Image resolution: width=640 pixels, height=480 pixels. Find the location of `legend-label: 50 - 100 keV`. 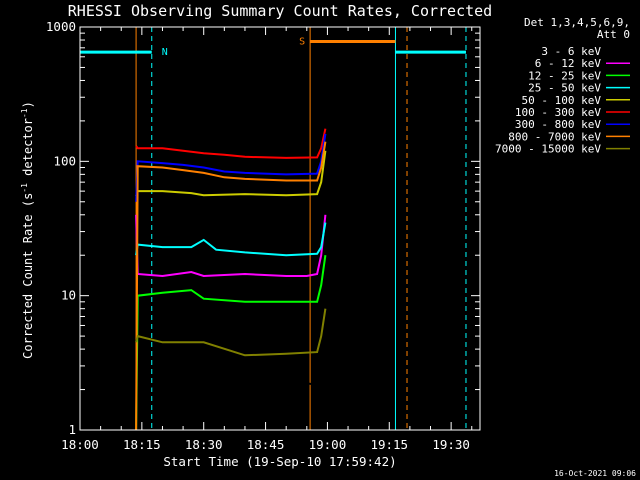

legend-label: 50 - 100 keV is located at coordinates (562, 100).